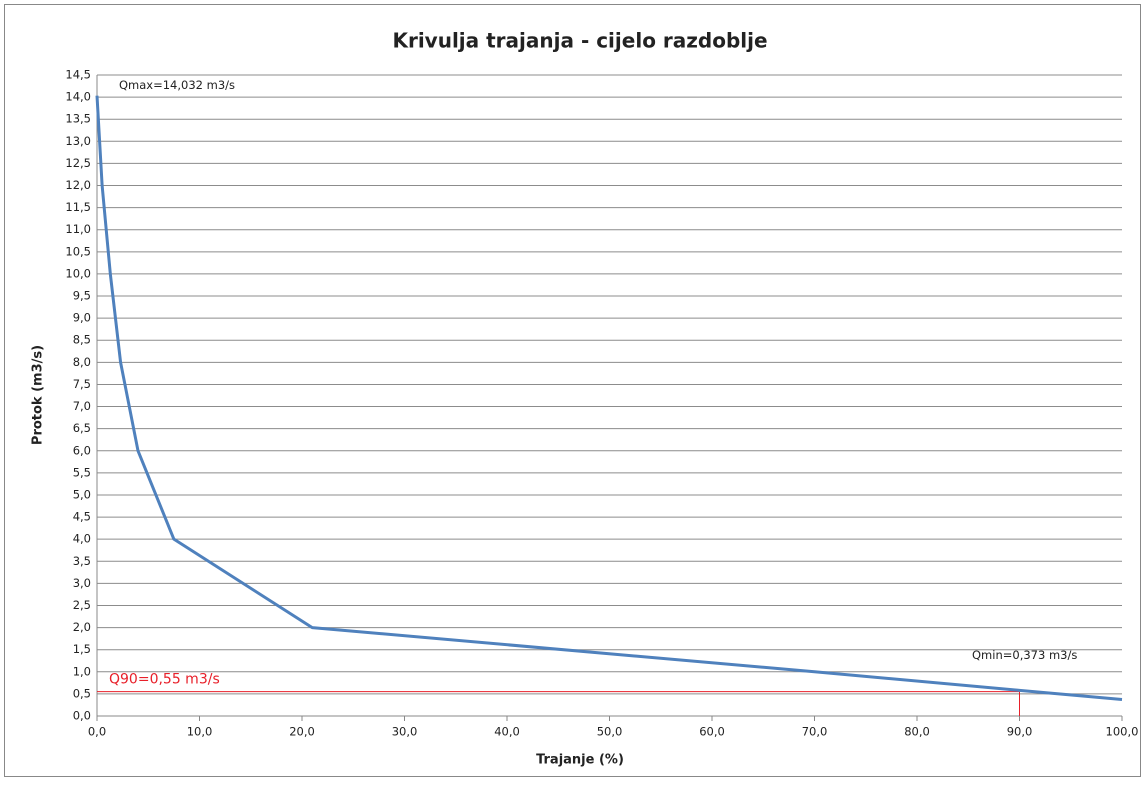 The height and width of the screenshot is (786, 1145). I want to click on y-tick-label: 14,5, so click(78, 75).